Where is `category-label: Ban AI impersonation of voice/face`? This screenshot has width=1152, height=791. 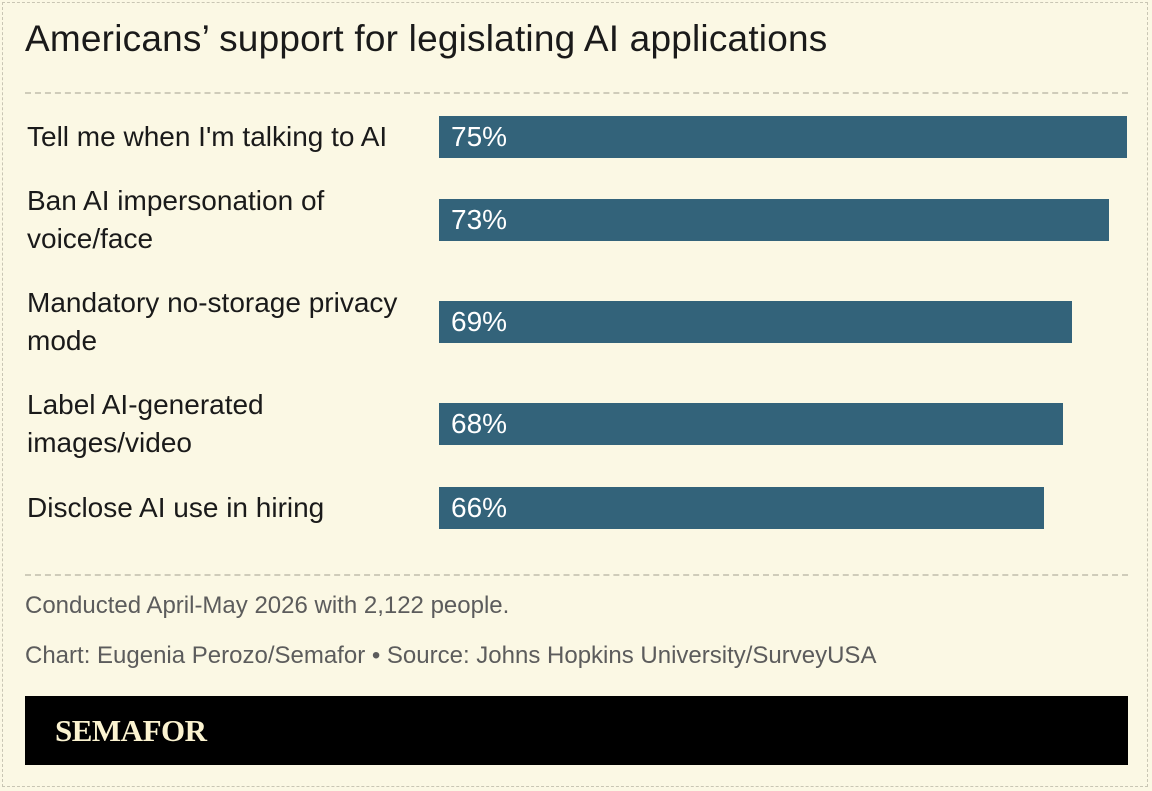
category-label: Ban AI impersonation of voice/face is located at coordinates (176, 219).